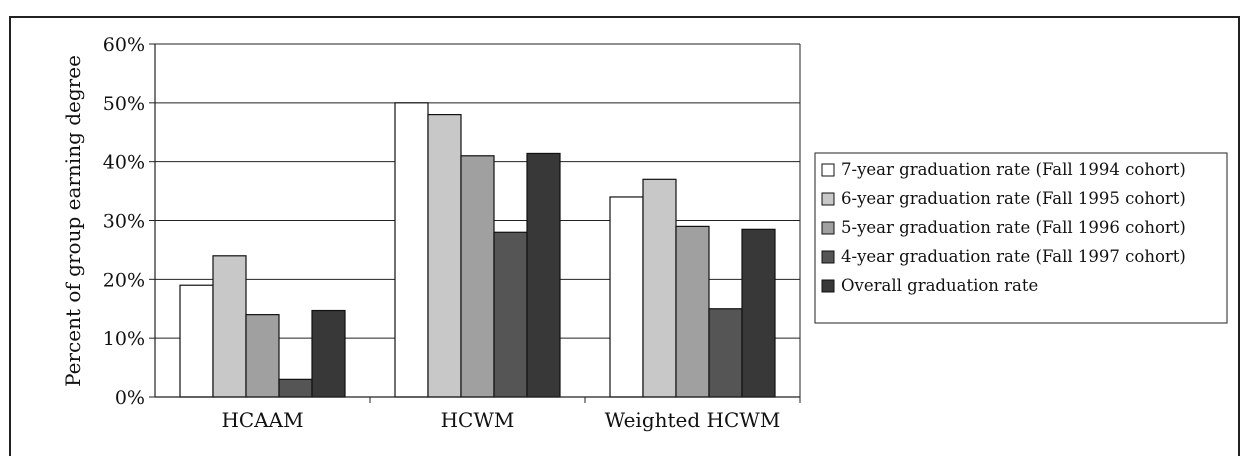 This screenshot has width=1249, height=456. What do you see at coordinates (124, 280) in the screenshot?
I see `y-tick-label: 20%` at bounding box center [124, 280].